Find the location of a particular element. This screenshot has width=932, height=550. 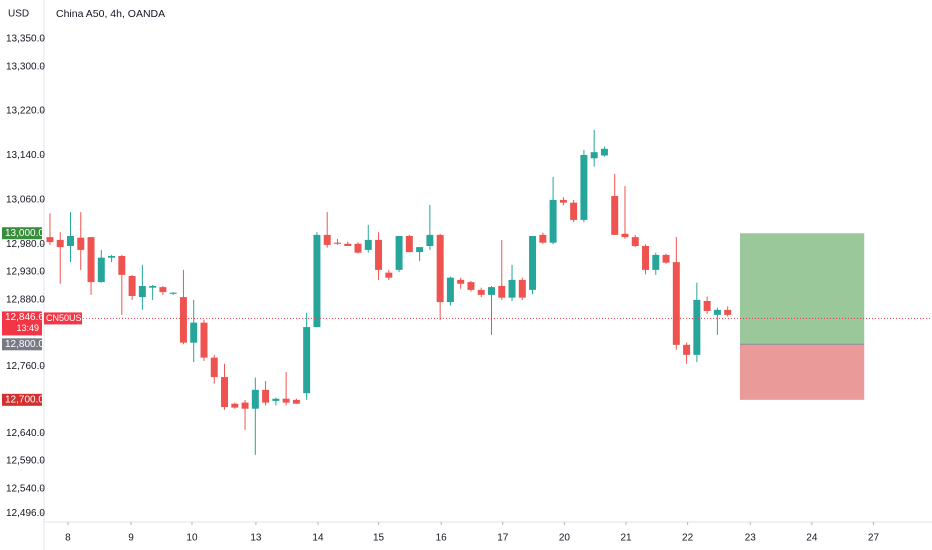

y-tick-label: 12,980.0 is located at coordinates (25, 244).